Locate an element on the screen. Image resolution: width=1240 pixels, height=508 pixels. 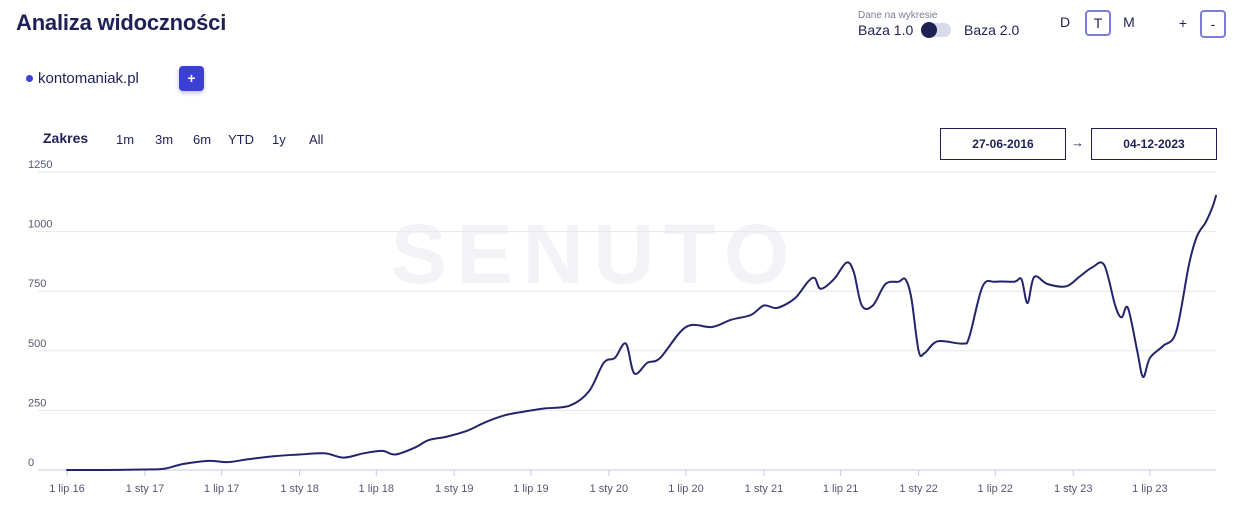
add-domain-button: + is located at coordinates (191, 78).